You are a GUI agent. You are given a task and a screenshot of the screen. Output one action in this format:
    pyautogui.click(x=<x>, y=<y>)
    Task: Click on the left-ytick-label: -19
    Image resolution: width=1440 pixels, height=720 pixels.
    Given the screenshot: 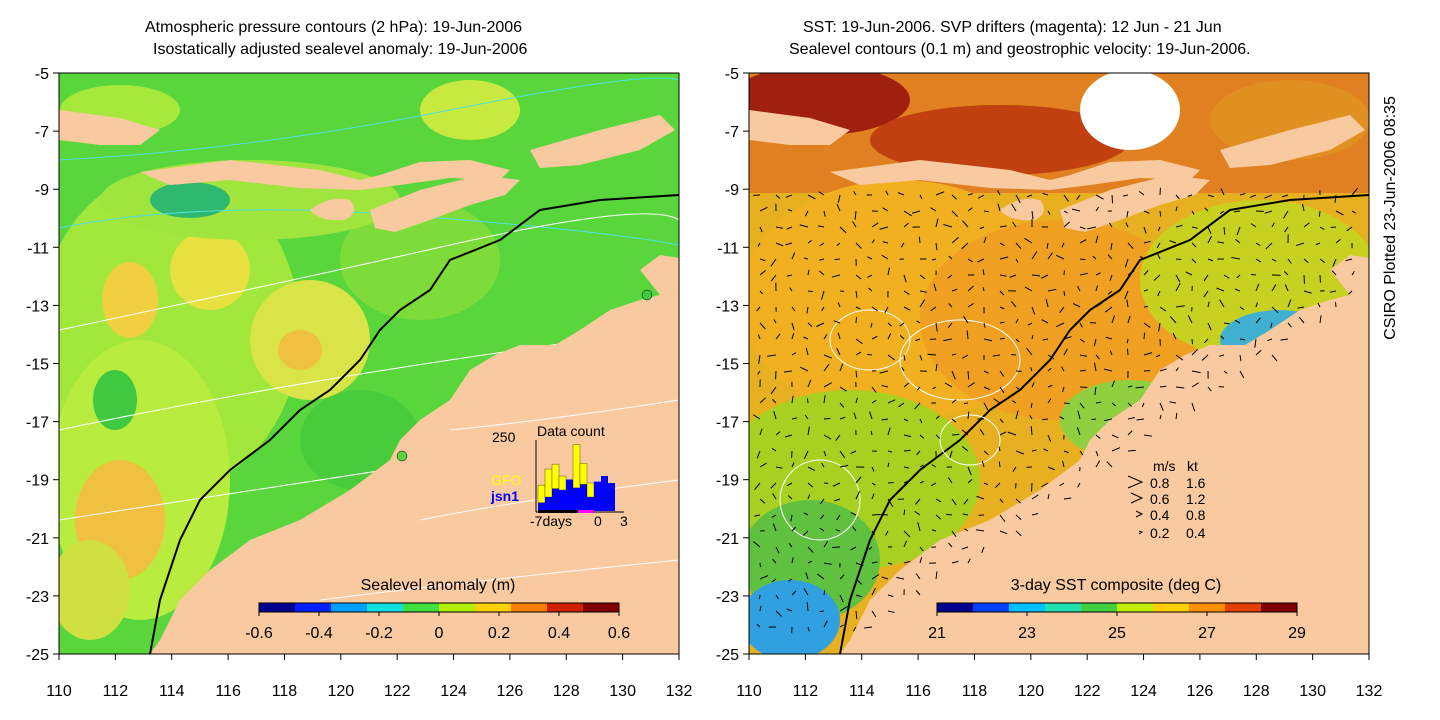 What is the action you would take?
    pyautogui.click(x=37, y=481)
    